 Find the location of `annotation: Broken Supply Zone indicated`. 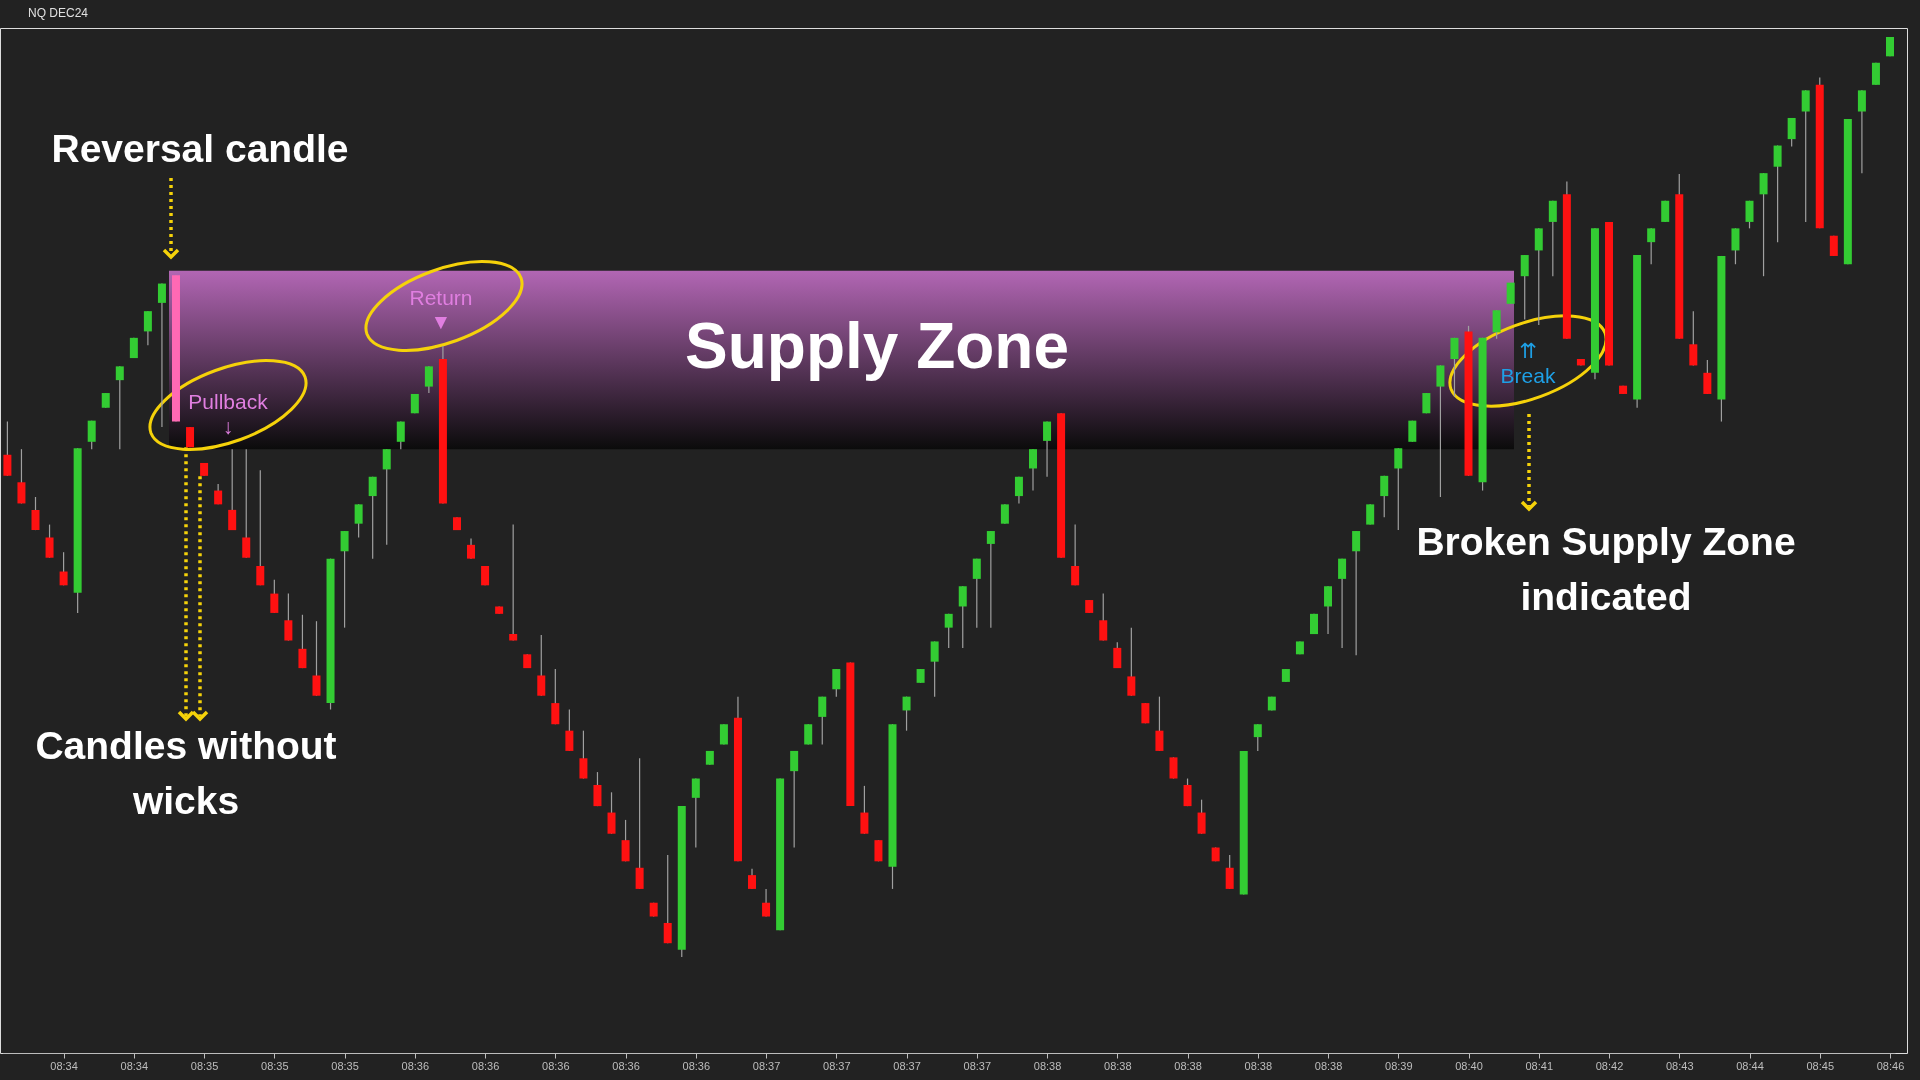

annotation: Broken Supply Zone indicated is located at coordinates (1606, 569).